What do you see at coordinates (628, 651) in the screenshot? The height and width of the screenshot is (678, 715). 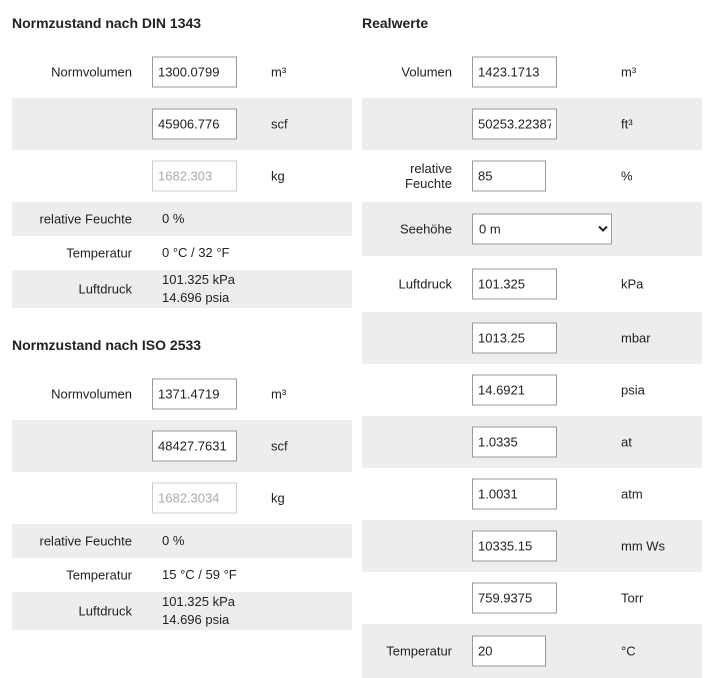 I see `unit: °C` at bounding box center [628, 651].